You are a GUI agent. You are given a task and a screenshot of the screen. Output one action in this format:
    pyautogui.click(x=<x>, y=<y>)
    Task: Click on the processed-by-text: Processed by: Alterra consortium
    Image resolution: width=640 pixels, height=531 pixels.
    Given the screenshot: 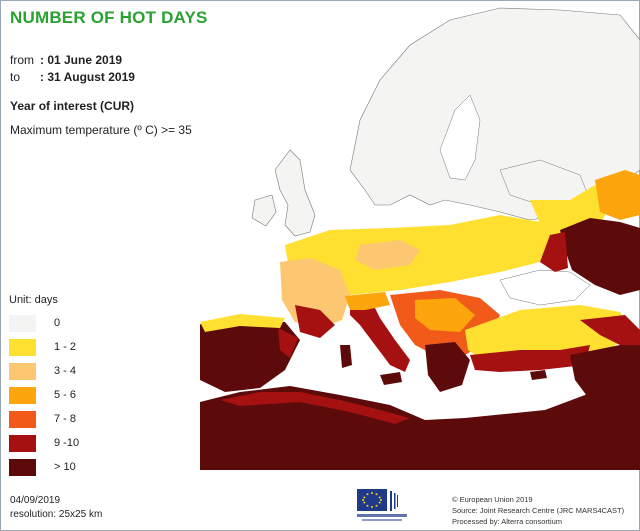 What is the action you would take?
    pyautogui.click(x=507, y=521)
    